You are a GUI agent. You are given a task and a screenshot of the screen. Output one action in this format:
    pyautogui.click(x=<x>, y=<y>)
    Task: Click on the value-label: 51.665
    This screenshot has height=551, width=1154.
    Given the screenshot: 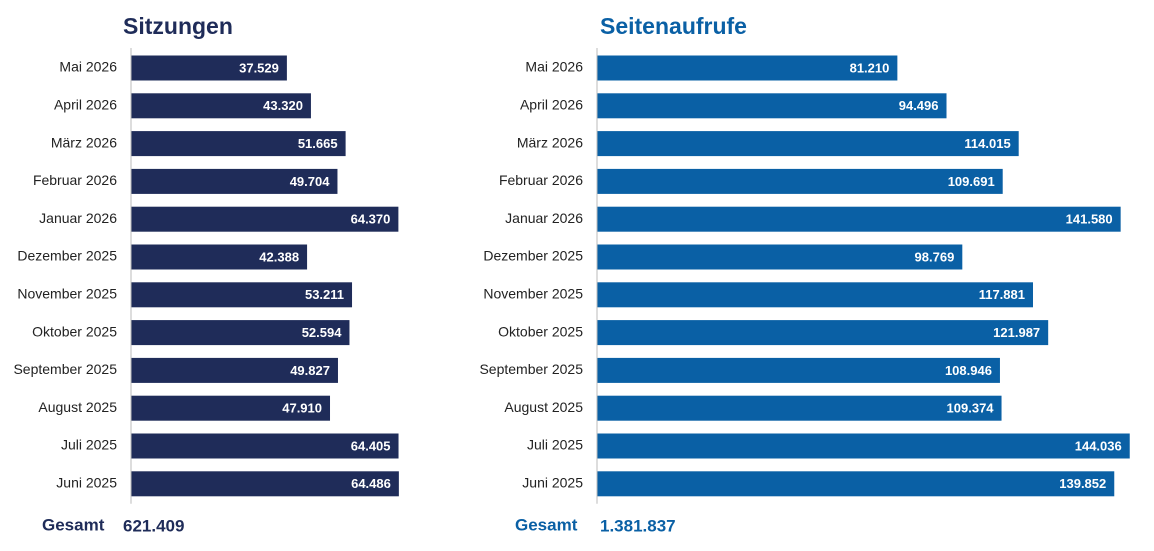 What is the action you would take?
    pyautogui.click(x=318, y=143)
    